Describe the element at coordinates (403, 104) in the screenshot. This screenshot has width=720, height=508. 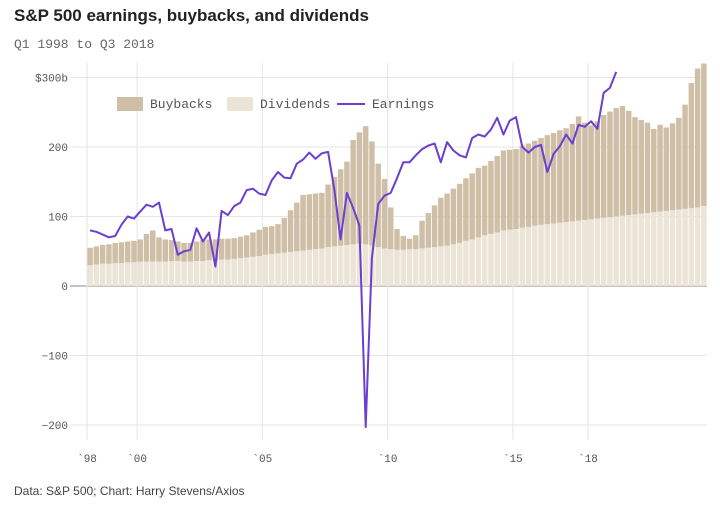
I see `earnings-legend-label: Earnings` at that location.